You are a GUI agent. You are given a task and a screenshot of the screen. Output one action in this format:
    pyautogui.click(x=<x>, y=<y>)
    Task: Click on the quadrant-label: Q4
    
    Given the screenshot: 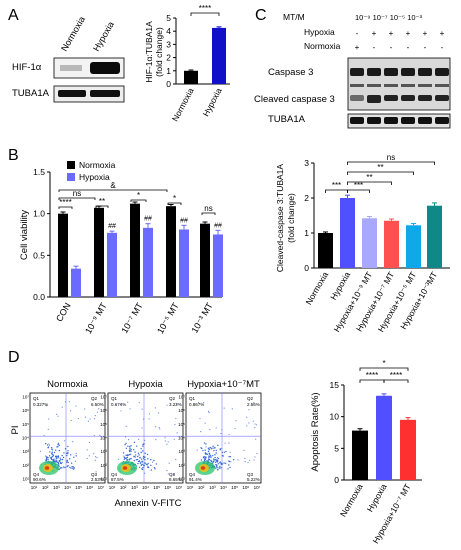 What is the action you would take?
    pyautogui.click(x=114, y=474)
    